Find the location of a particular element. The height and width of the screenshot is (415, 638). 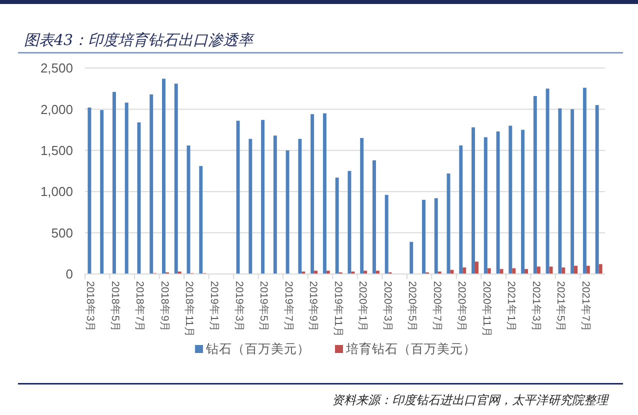

x-tick-label: 2021年1月 is located at coordinates (511, 306).